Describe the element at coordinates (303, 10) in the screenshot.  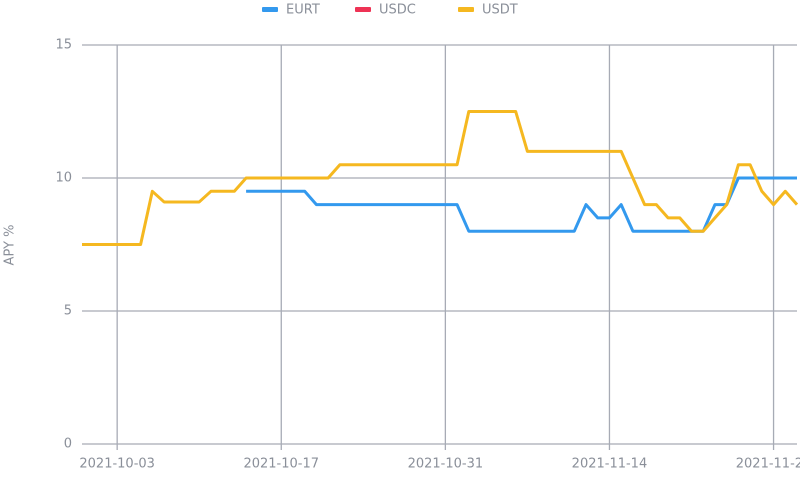
I see `legend-label: EURT` at that location.